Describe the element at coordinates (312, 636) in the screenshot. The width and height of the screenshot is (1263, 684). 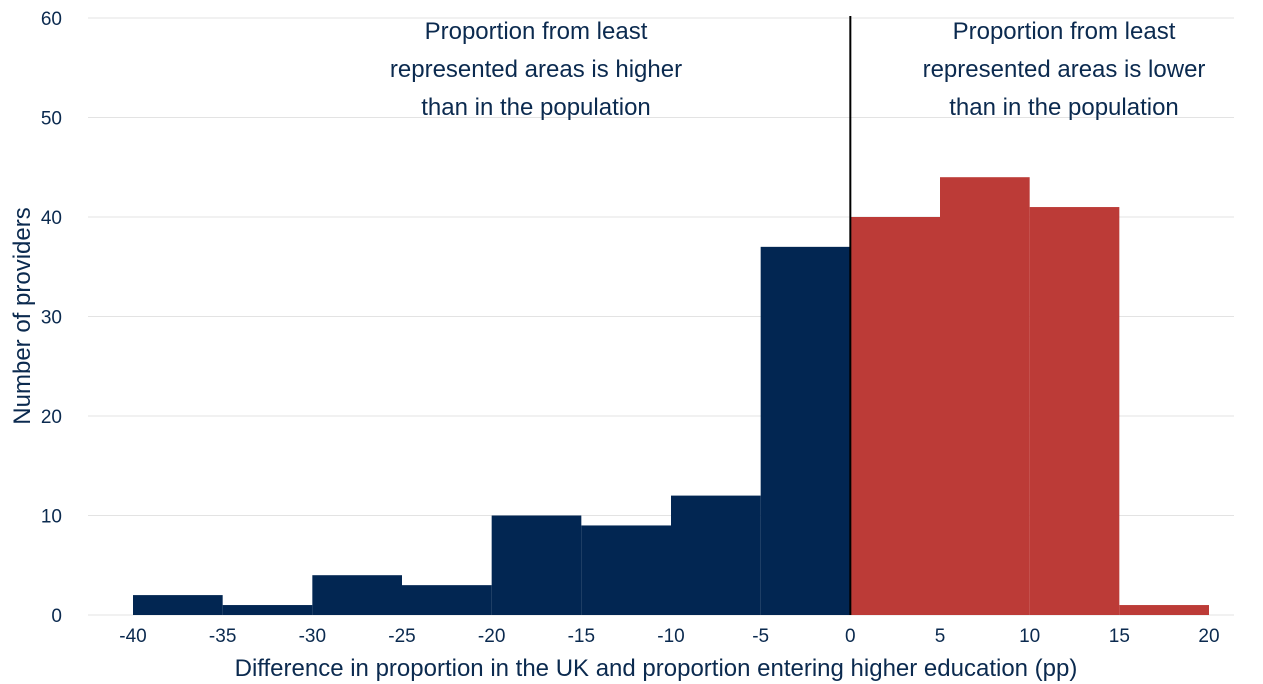
I see `x-tick-label: -30` at that location.